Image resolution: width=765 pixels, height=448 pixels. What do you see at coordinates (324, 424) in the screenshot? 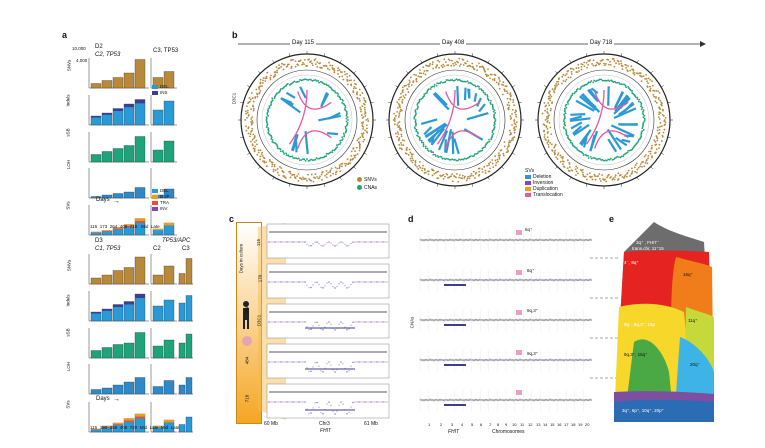
I see `c-xt-2: Chr3` at bounding box center [324, 424].